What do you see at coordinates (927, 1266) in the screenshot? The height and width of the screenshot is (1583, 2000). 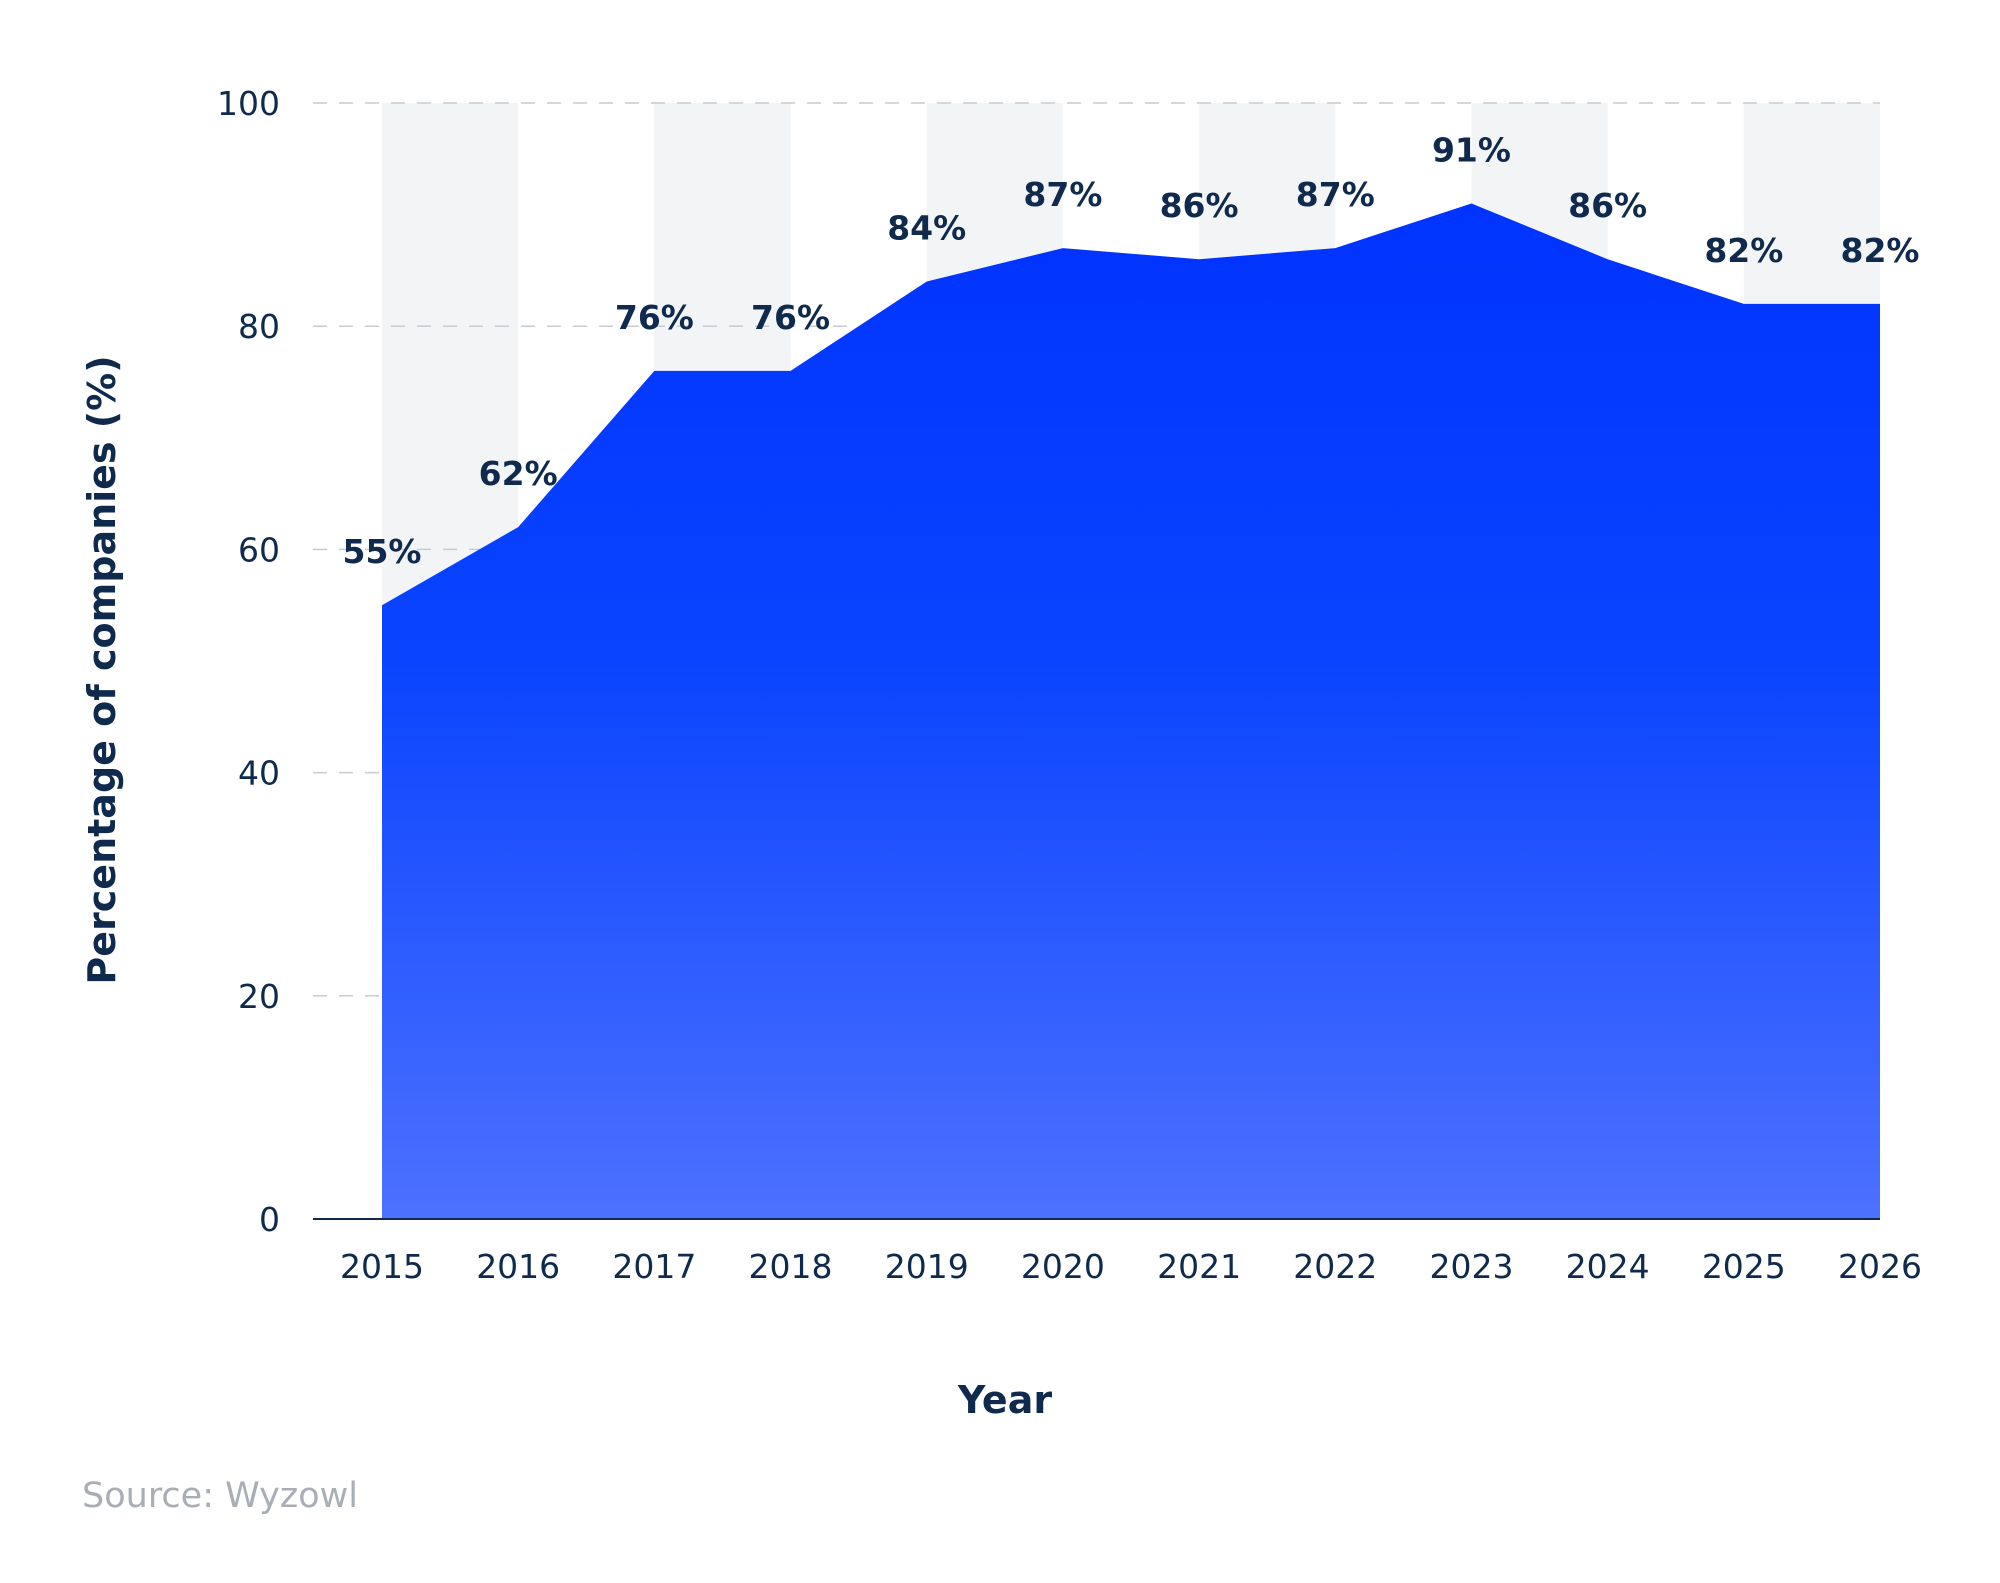 I see `x-tick-label-2019: 2019` at bounding box center [927, 1266].